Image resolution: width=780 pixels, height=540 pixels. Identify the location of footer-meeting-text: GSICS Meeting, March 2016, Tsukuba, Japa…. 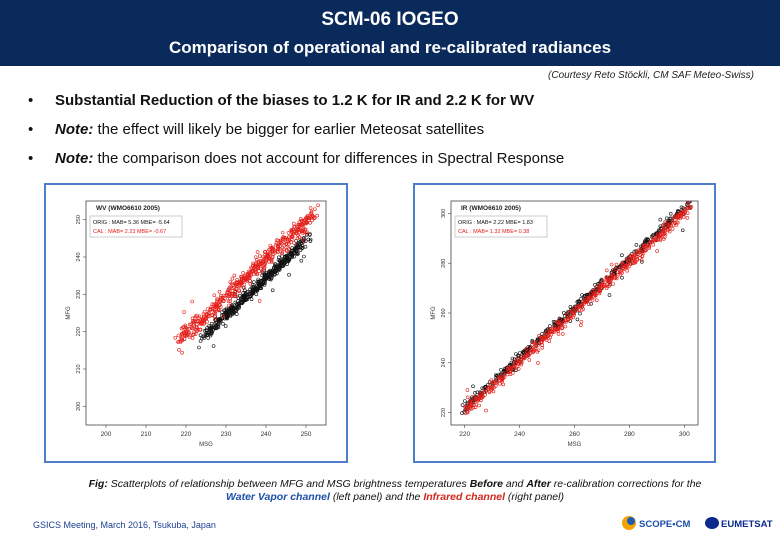
(124, 525).